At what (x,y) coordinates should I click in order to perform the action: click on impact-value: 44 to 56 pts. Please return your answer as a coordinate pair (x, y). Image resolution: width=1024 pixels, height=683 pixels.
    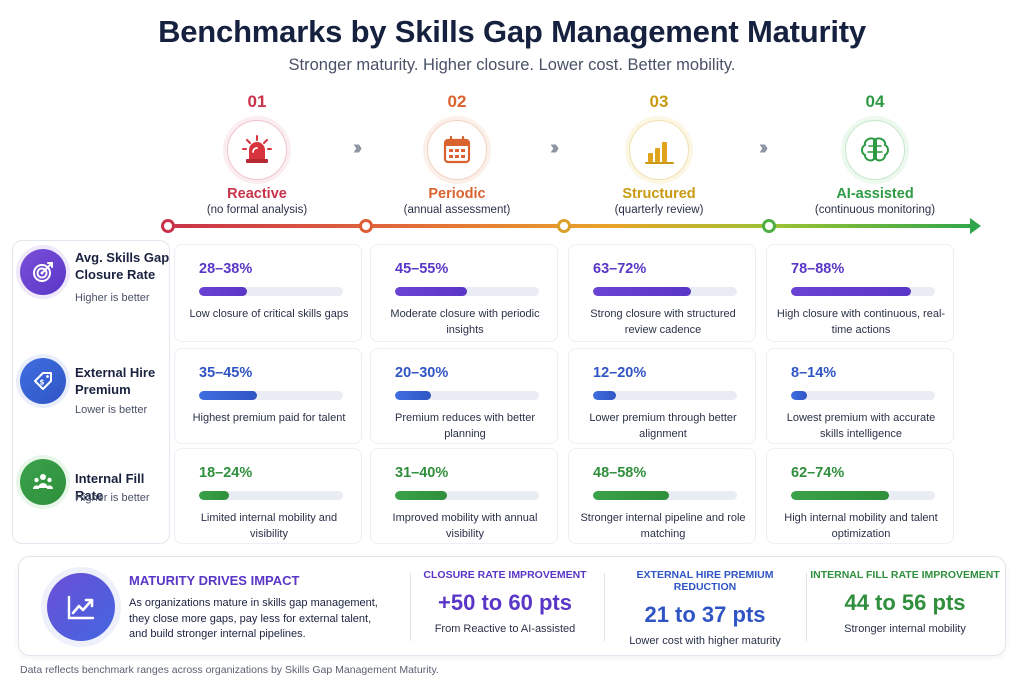
    Looking at the image, I should click on (905, 602).